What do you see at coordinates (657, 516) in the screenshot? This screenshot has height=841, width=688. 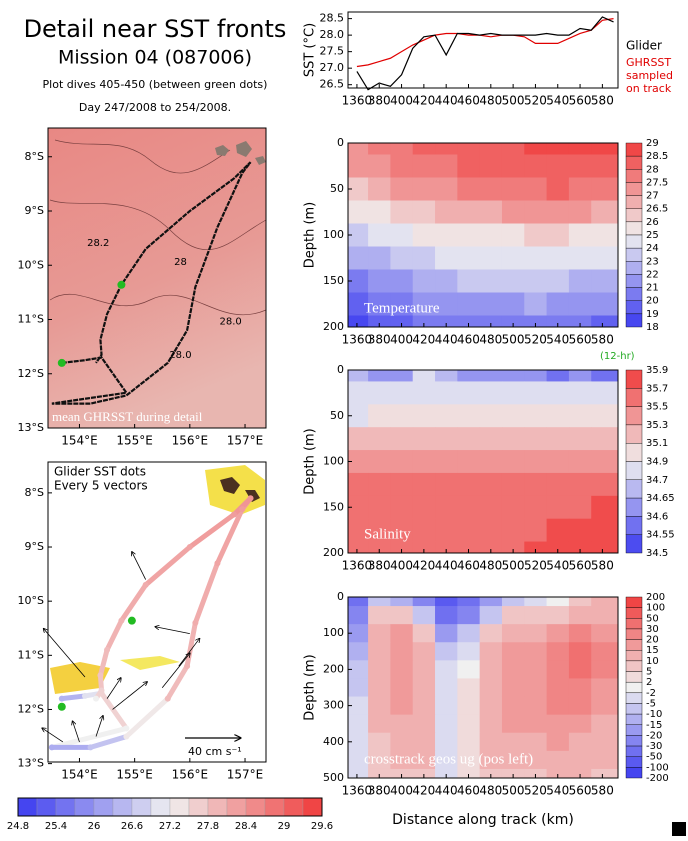 I see `colorbar-label: 34.6` at bounding box center [657, 516].